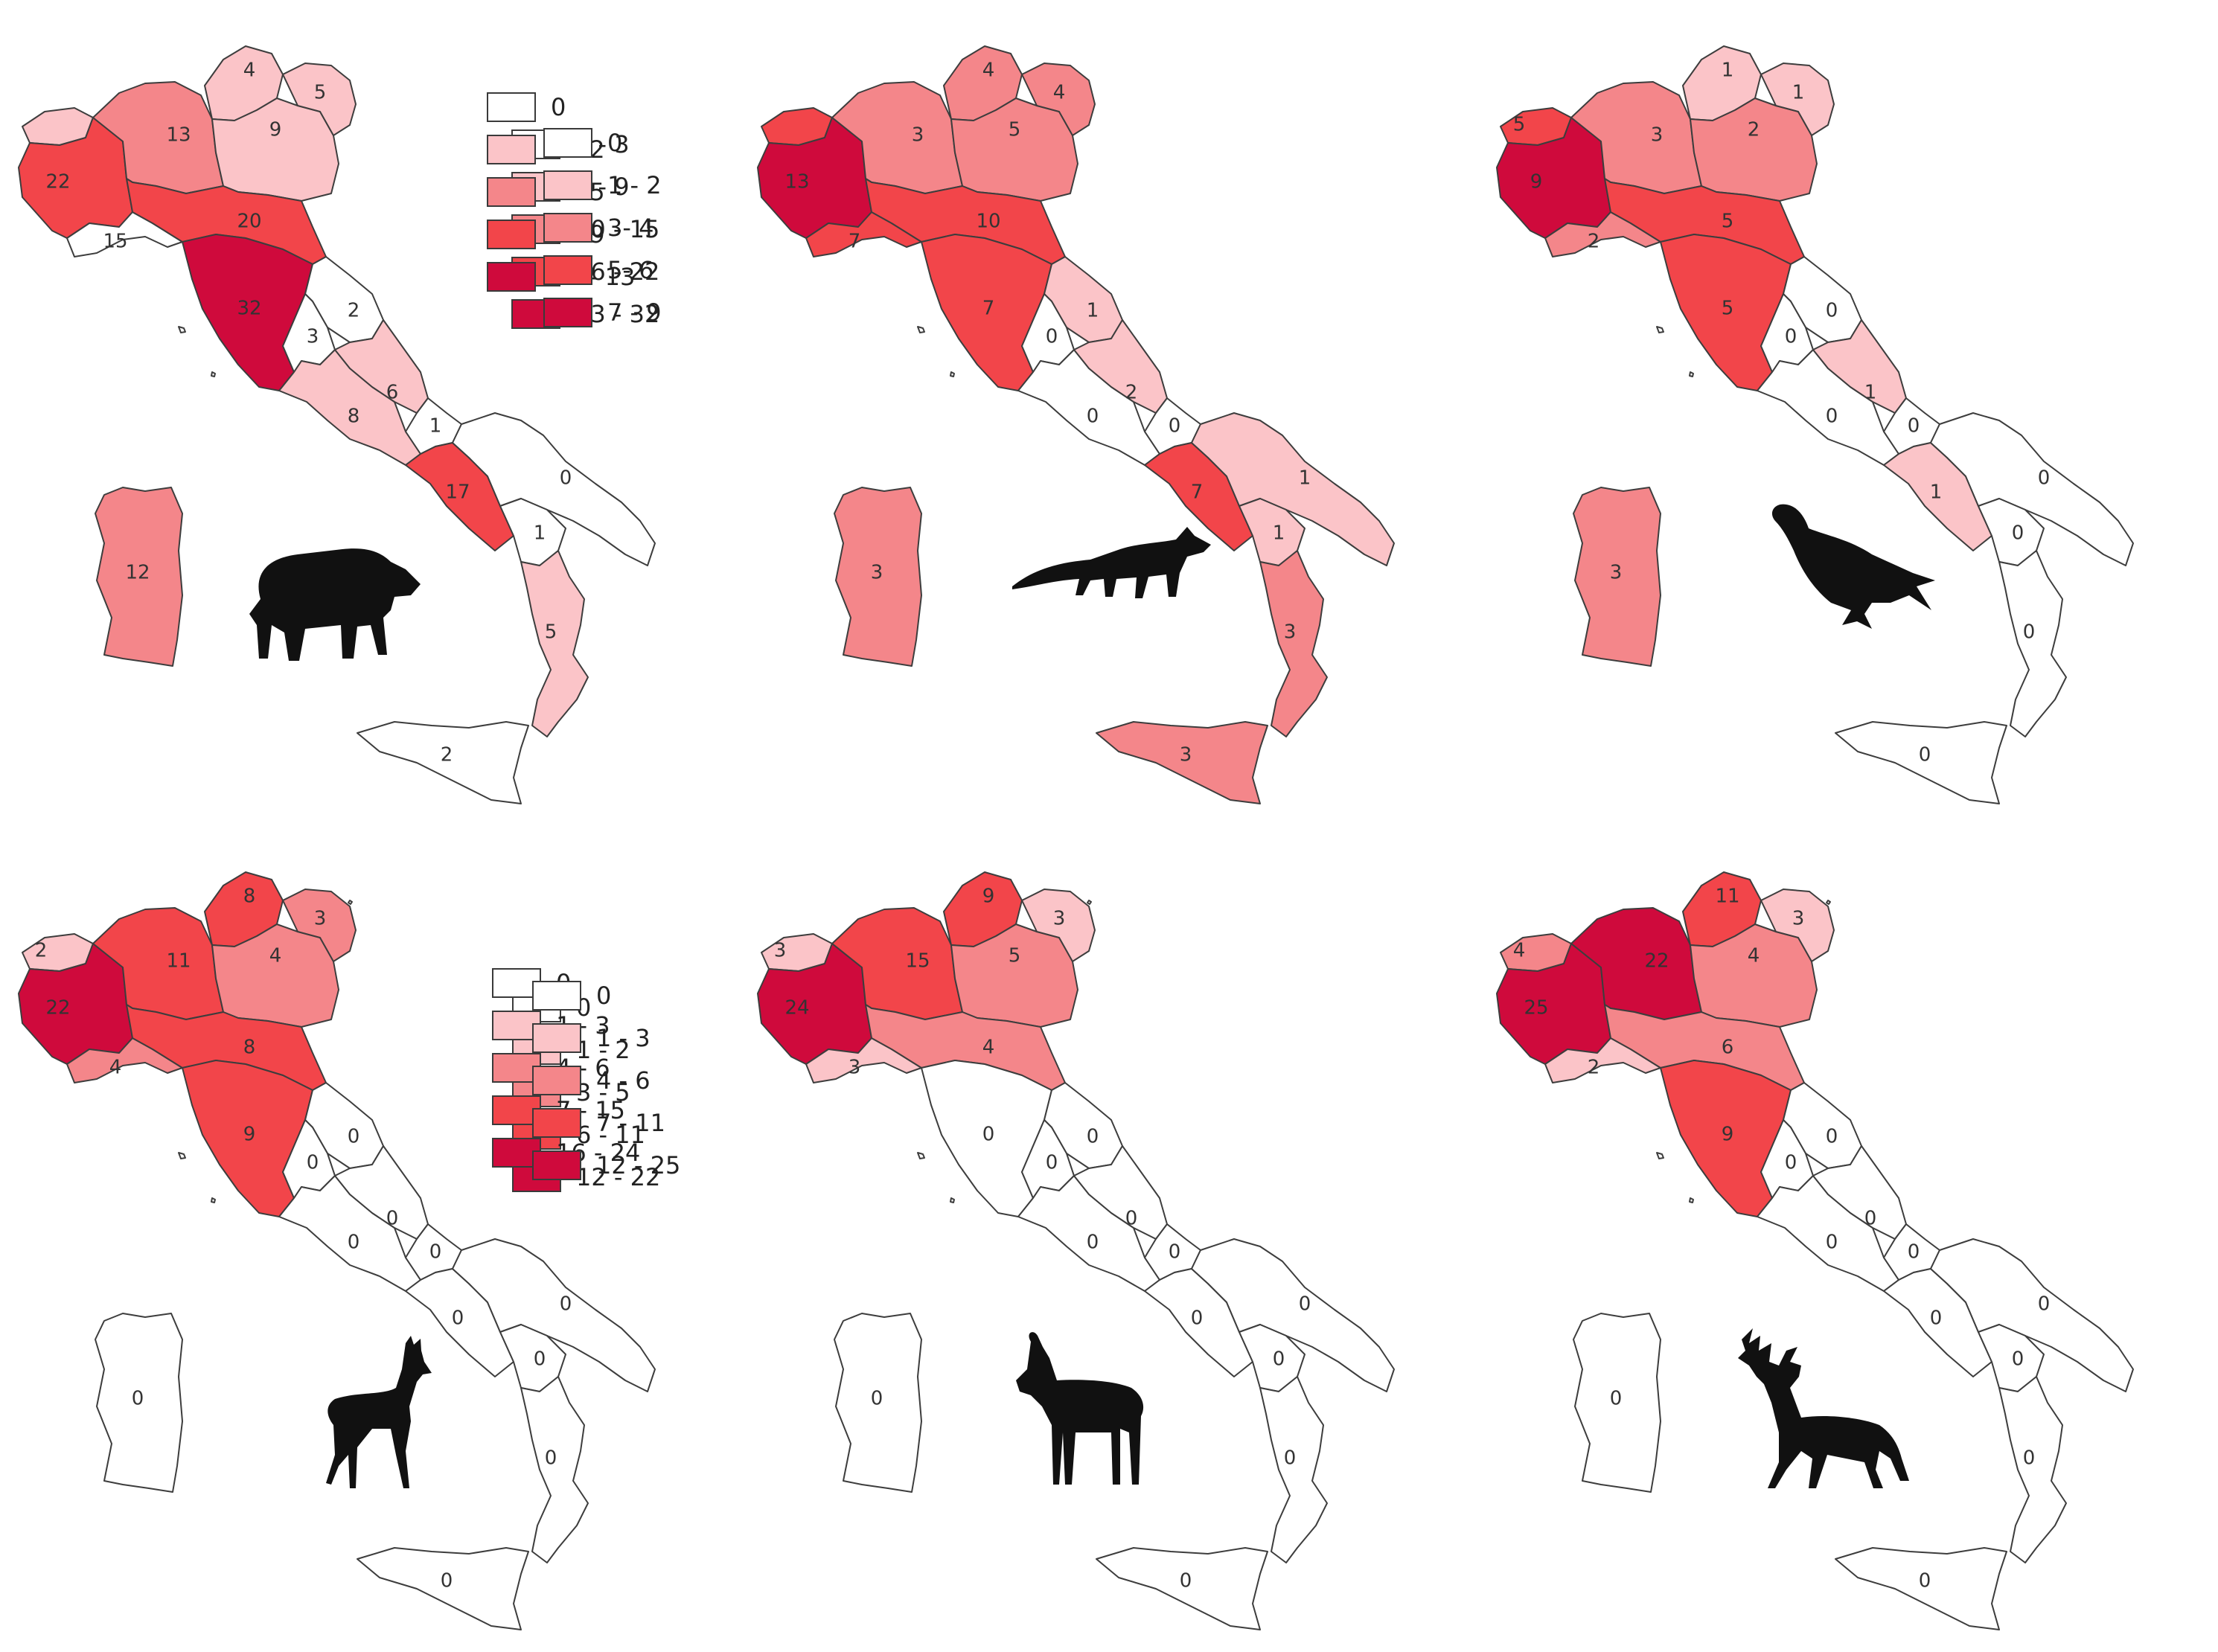 The height and width of the screenshot is (1652, 2218). I want to click on region-value-trentino: 8, so click(250, 897).